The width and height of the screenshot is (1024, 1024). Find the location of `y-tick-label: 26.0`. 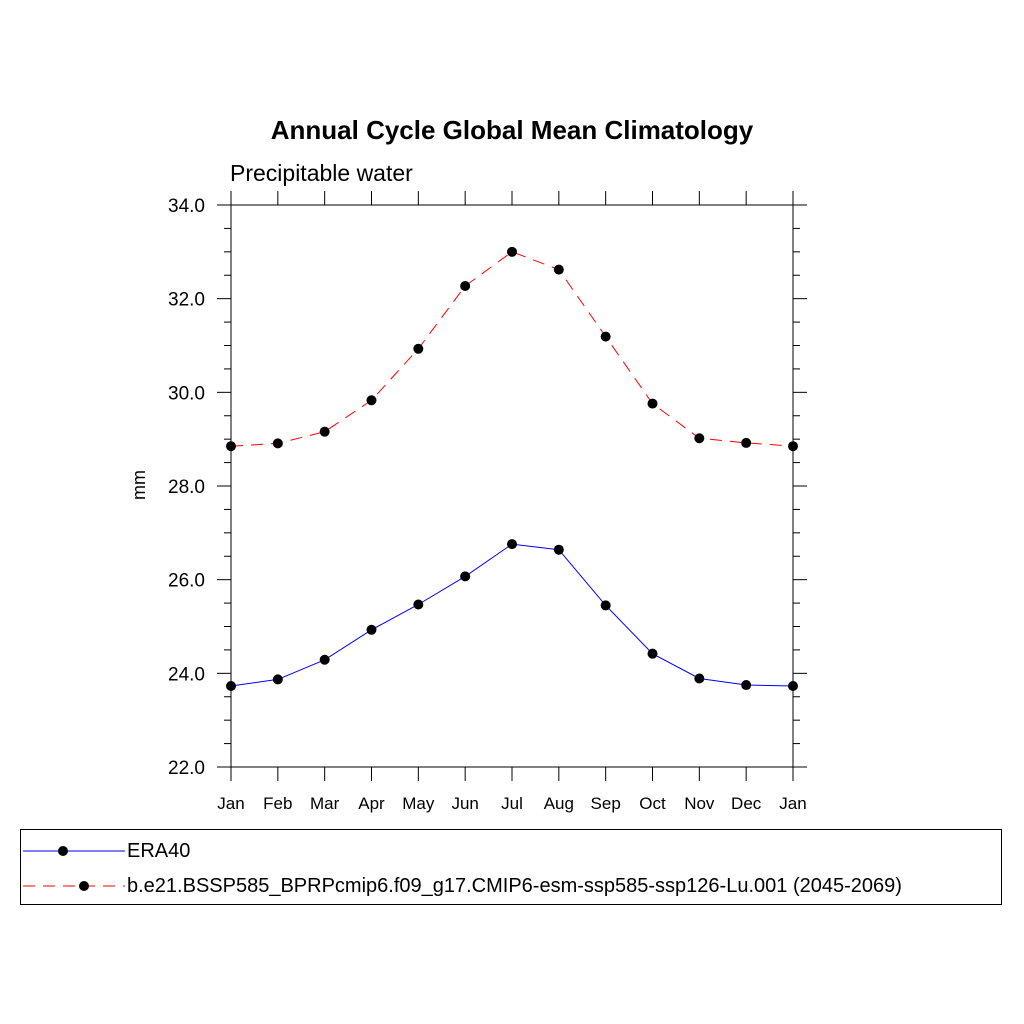

y-tick-label: 26.0 is located at coordinates (186, 581).